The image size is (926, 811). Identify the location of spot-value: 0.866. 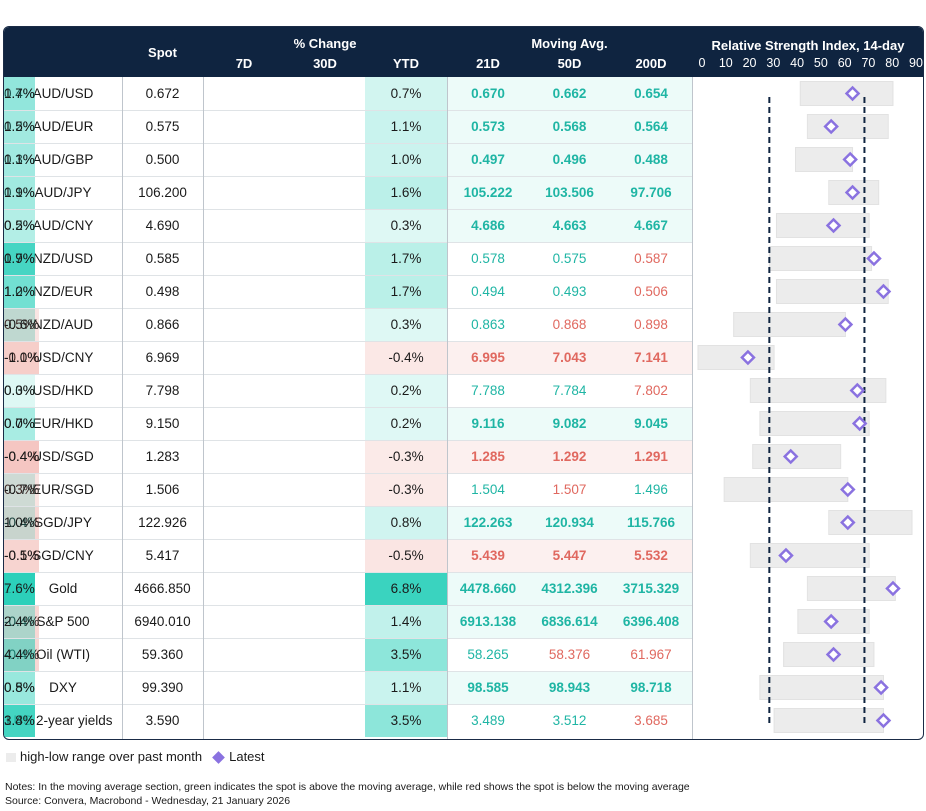
(162, 324).